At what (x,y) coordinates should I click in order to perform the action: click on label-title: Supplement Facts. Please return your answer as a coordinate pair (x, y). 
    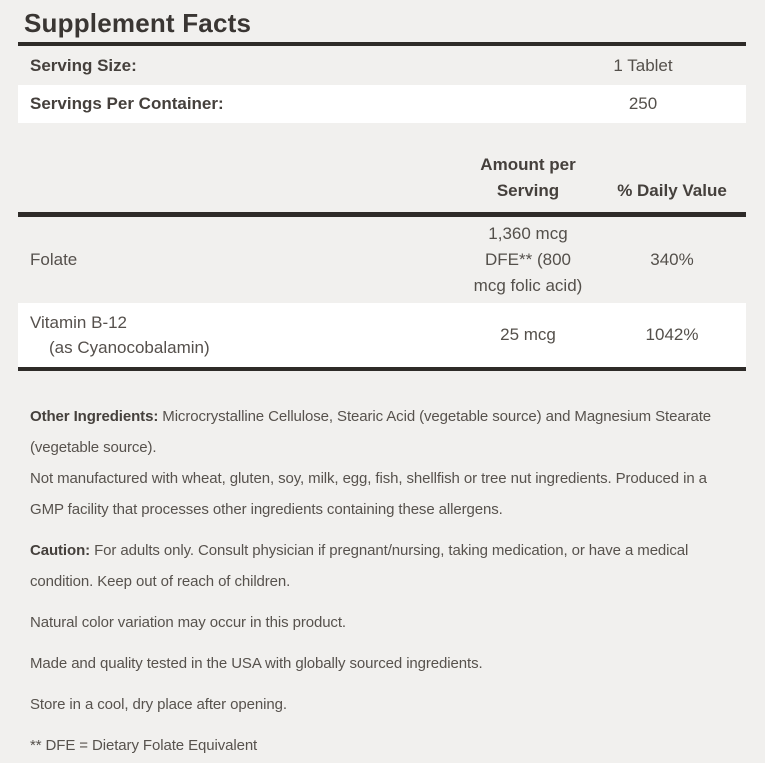
    Looking at the image, I should click on (138, 23).